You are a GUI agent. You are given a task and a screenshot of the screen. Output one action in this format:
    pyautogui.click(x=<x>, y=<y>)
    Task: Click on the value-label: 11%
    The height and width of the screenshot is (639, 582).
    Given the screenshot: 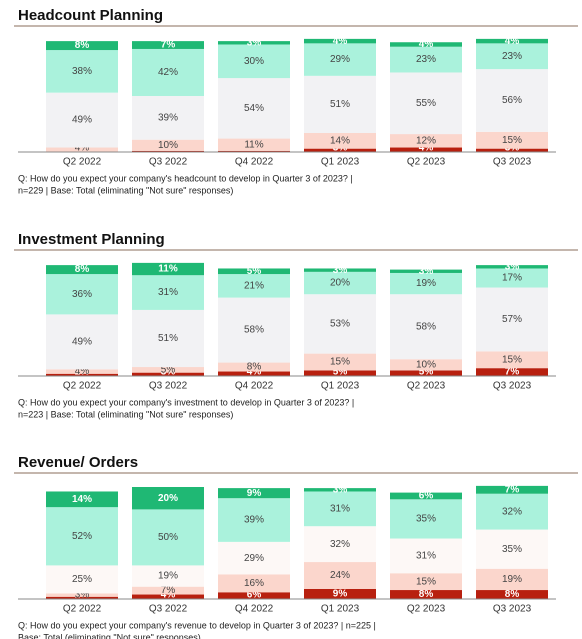 What is the action you would take?
    pyautogui.click(x=253, y=144)
    